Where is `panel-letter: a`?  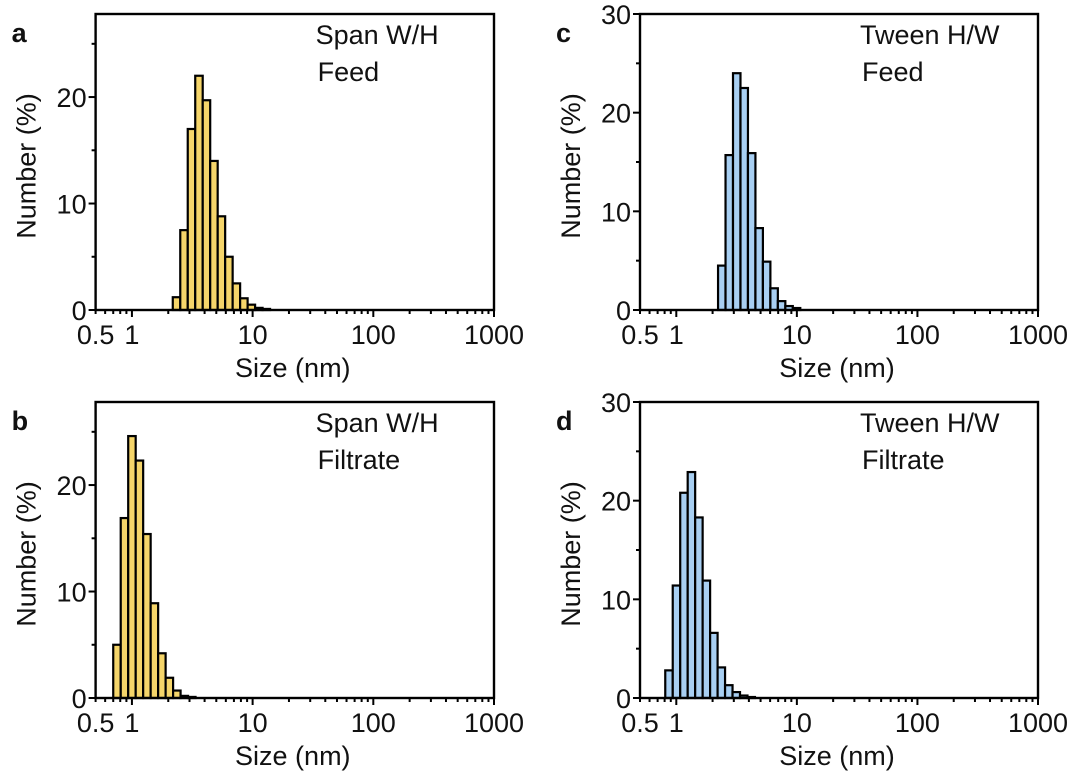
panel-letter: a is located at coordinates (20, 33).